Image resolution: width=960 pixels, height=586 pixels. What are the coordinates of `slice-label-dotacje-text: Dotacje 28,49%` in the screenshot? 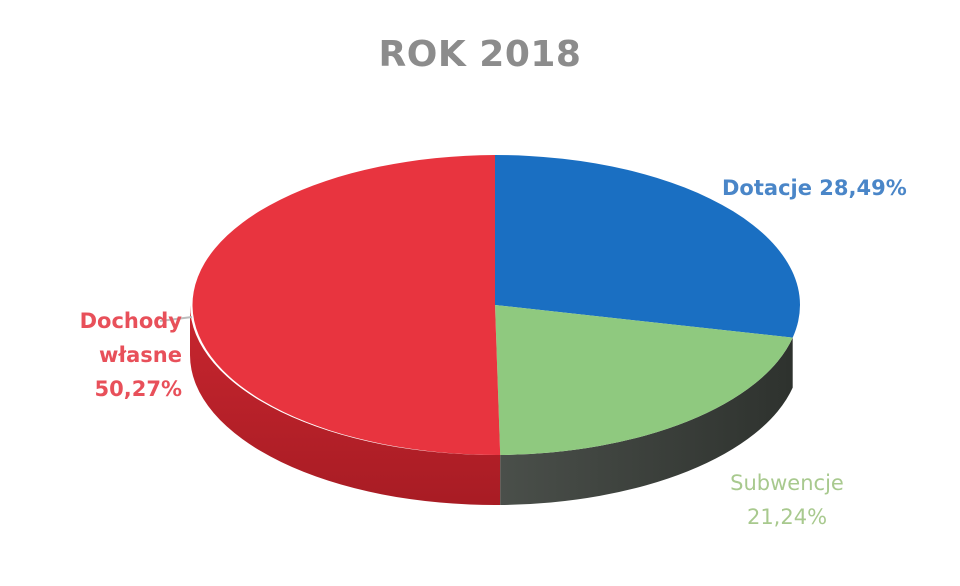 It's located at (814, 188).